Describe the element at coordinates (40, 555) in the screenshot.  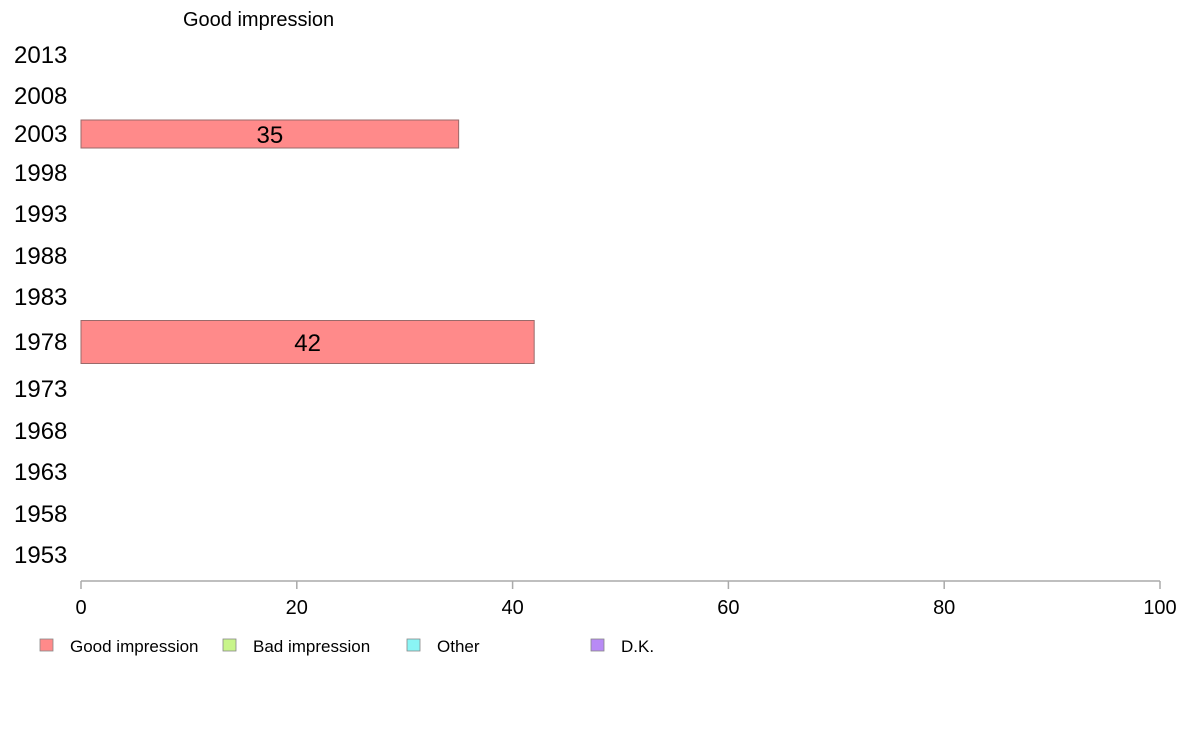
I see `year-label: 1953` at that location.